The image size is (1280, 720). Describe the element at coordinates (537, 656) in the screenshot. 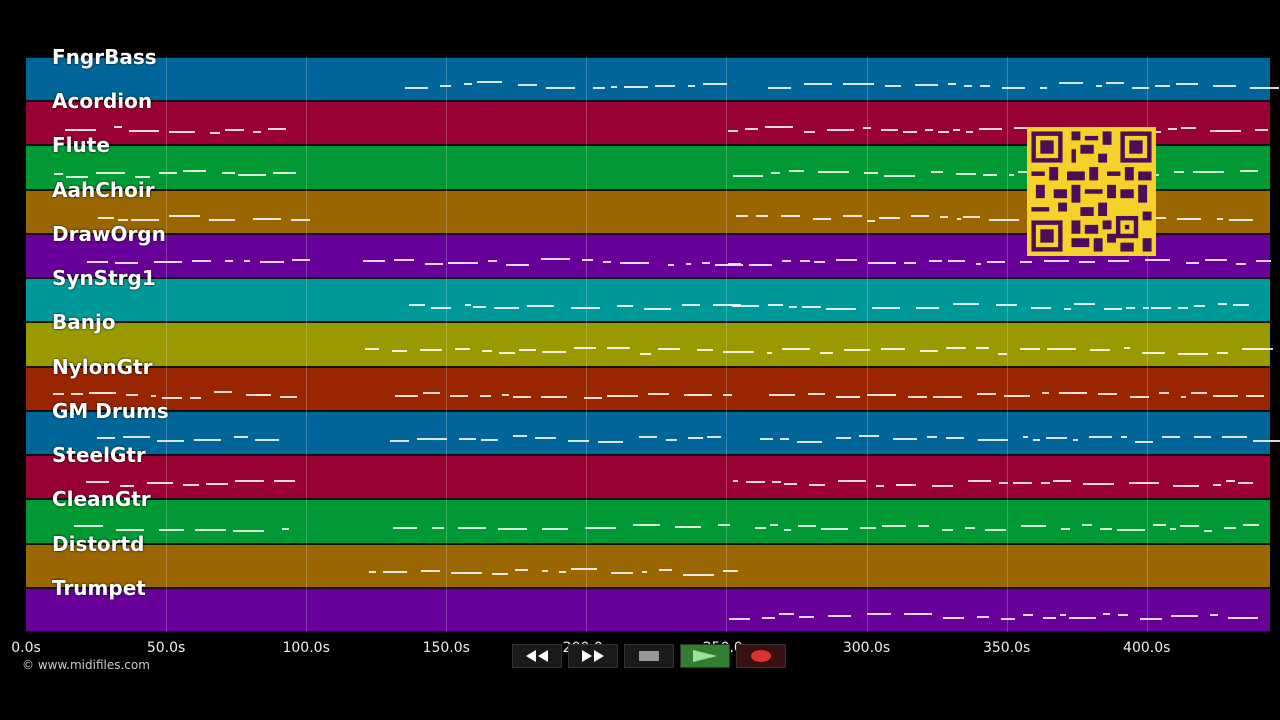

I see `rewind-button` at that location.